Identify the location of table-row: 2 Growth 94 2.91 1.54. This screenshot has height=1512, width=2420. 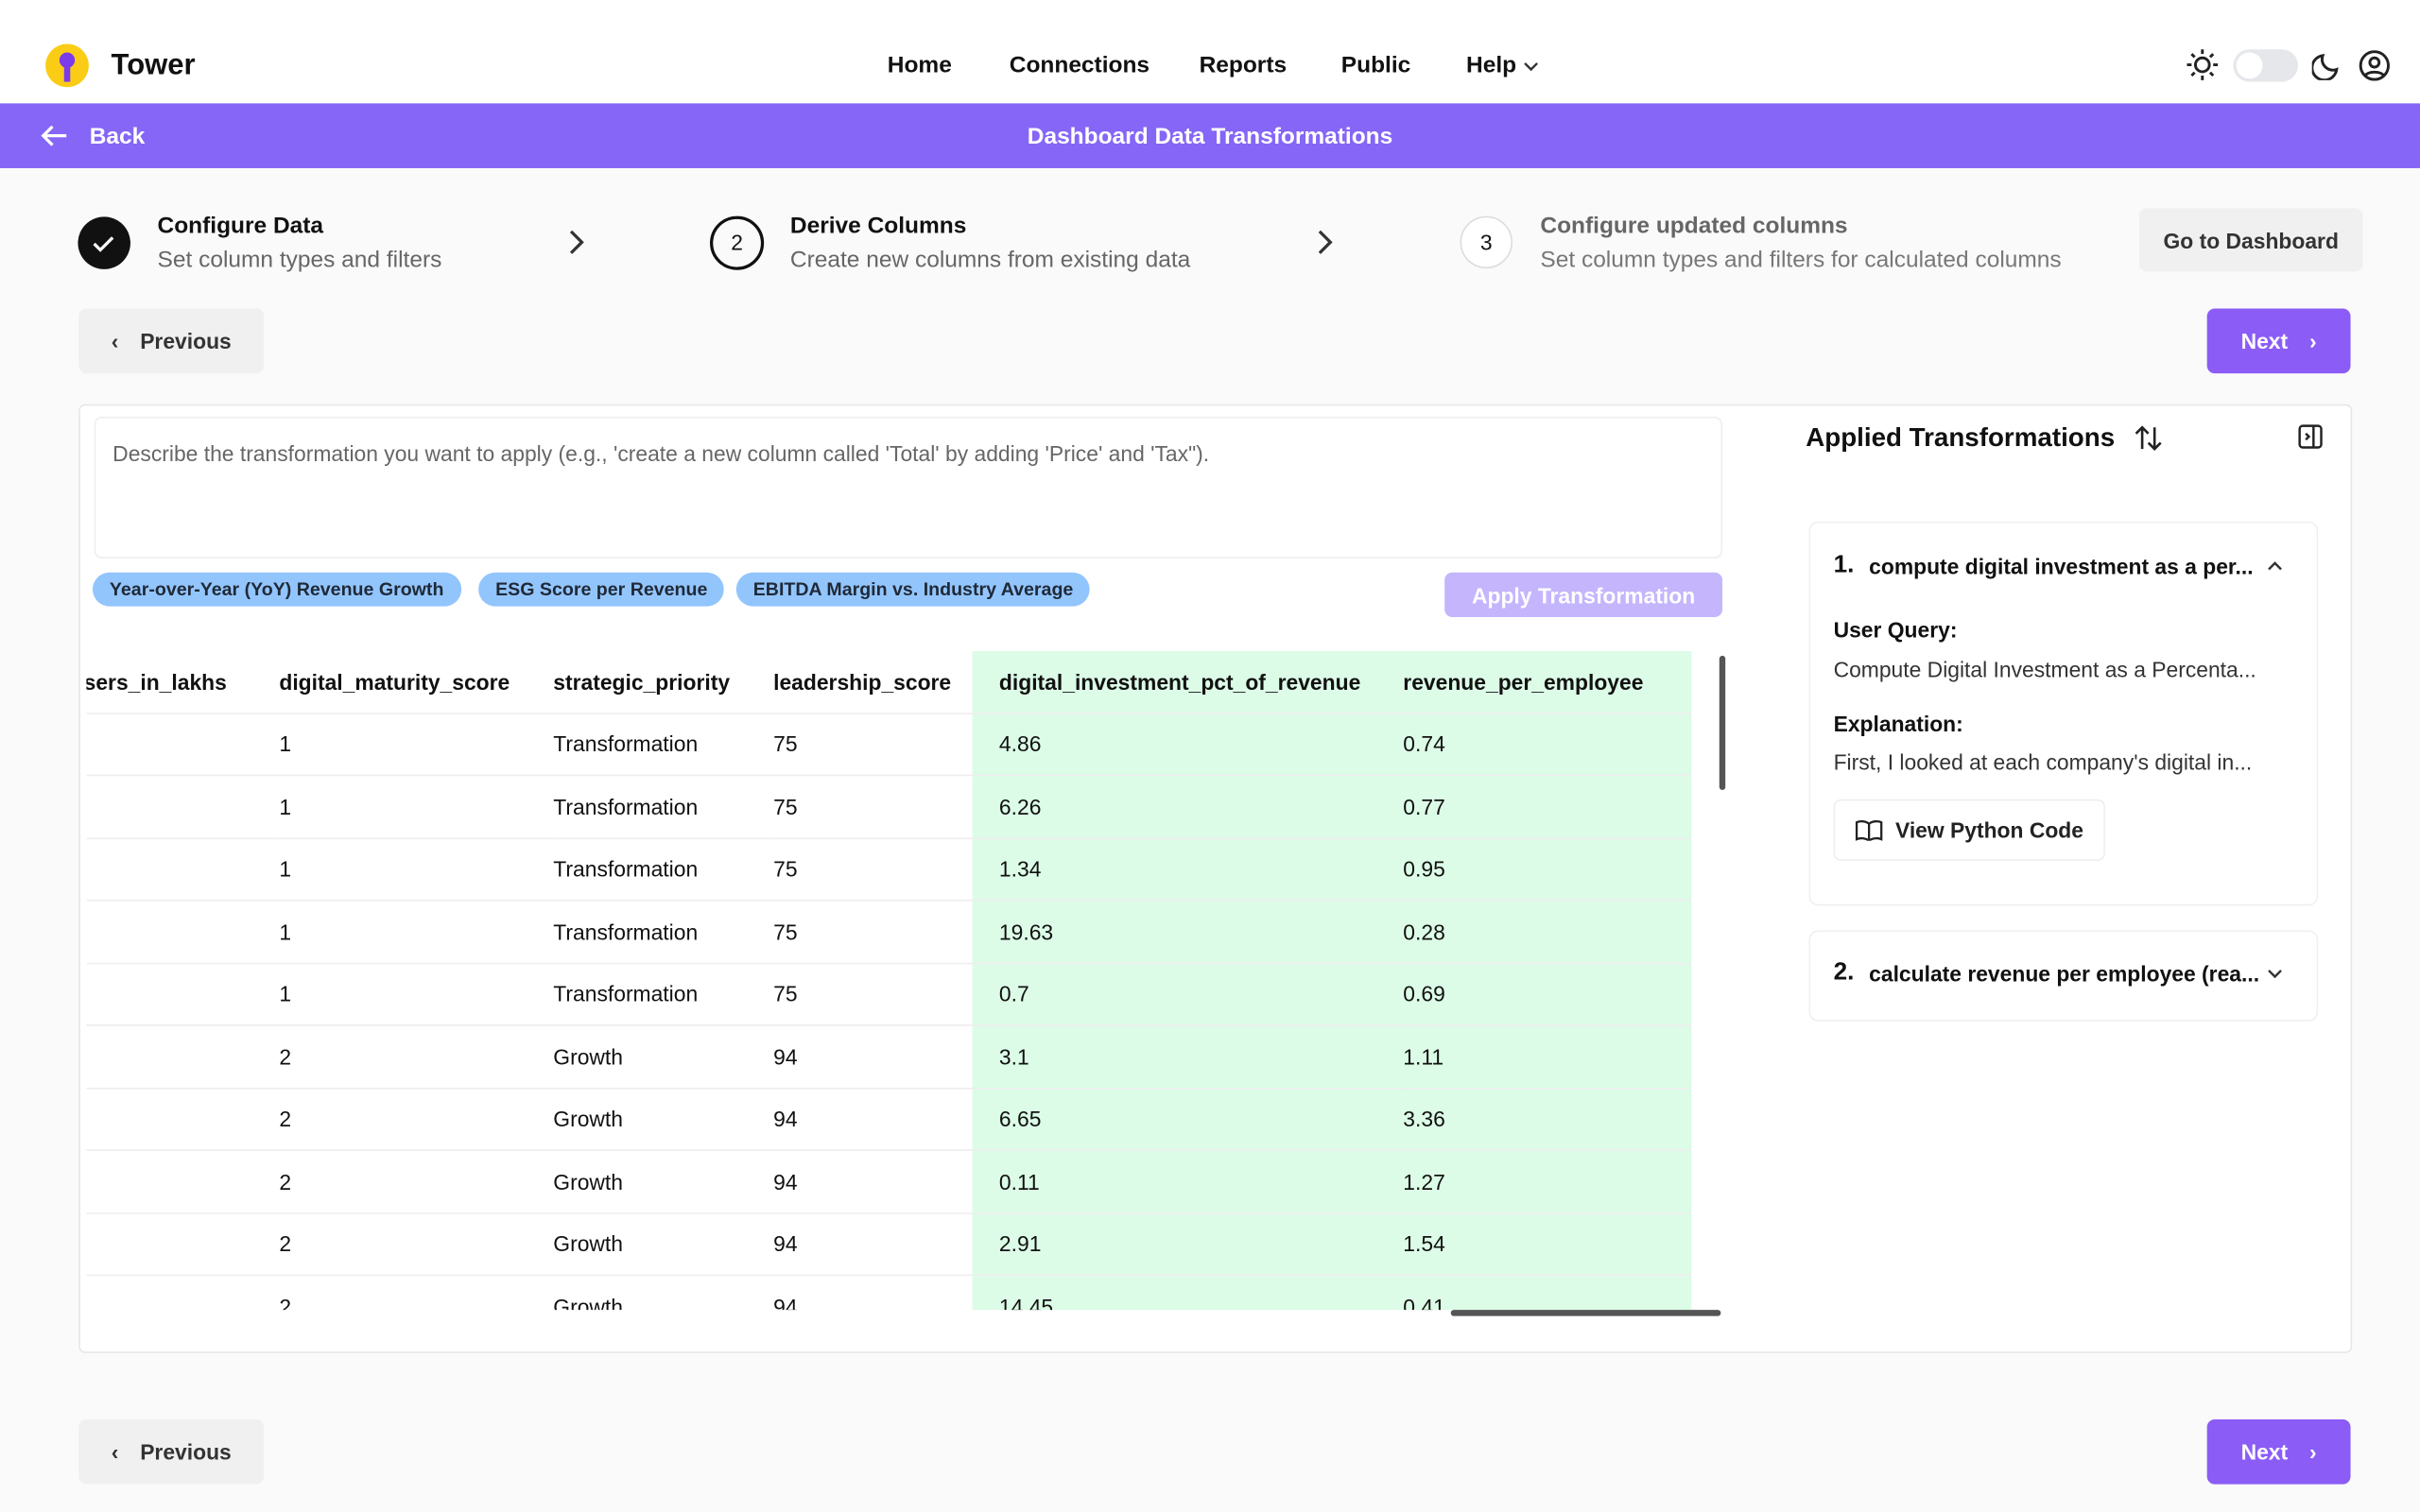
(889, 1244).